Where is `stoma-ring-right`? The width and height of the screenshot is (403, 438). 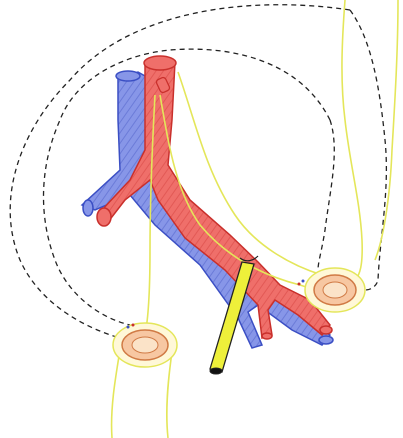 stoma-ring-right is located at coordinates (331, 290).